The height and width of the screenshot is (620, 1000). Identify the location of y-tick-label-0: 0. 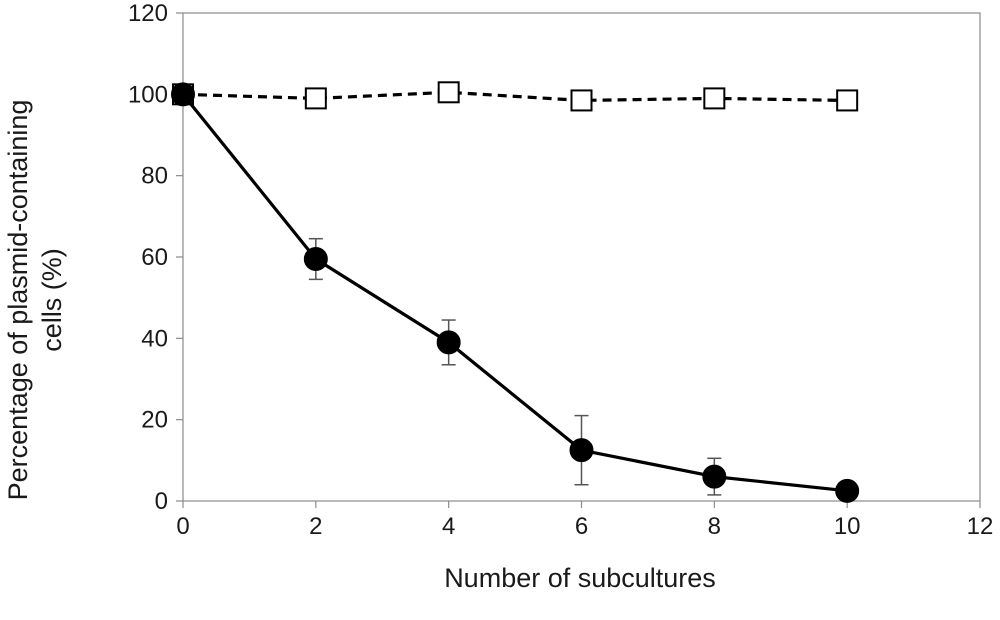
(161, 501).